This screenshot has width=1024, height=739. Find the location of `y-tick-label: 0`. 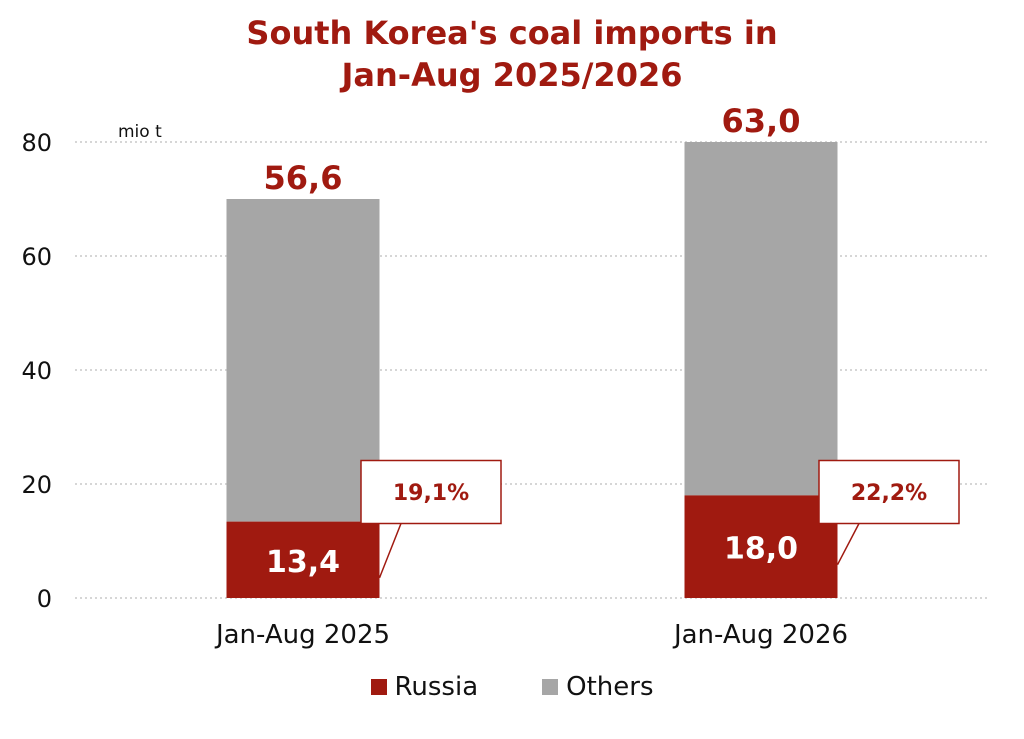

y-tick-label: 0 is located at coordinates (44, 599).